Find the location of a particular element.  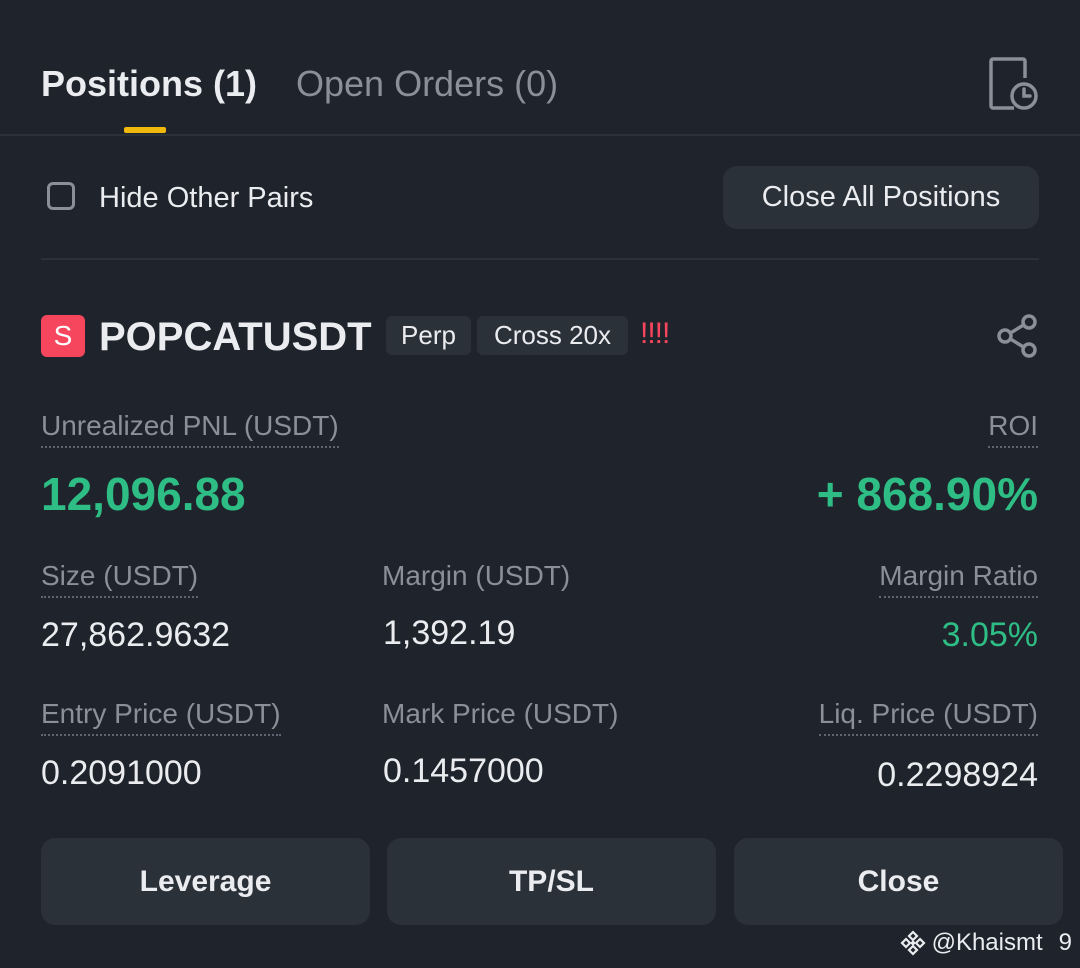

margin-mode-tag: Cross 20x is located at coordinates (552, 335).